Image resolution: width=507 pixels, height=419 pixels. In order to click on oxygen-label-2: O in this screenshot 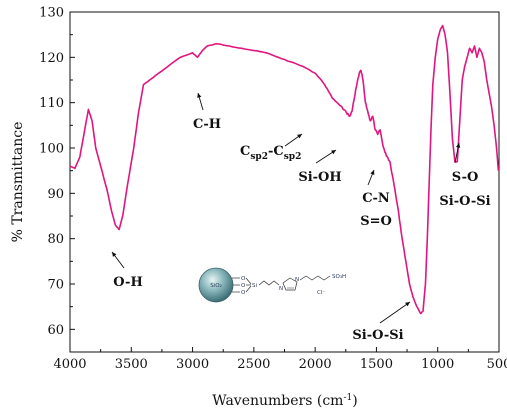, I will do `click(243, 286)`.